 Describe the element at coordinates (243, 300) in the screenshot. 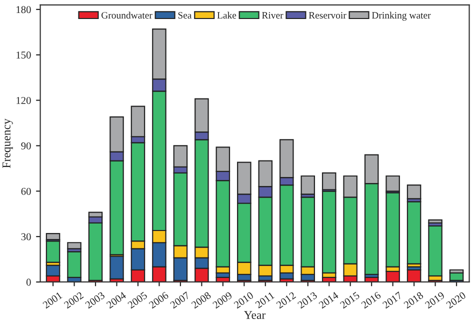

I see `x-tick-label: 2010` at that location.